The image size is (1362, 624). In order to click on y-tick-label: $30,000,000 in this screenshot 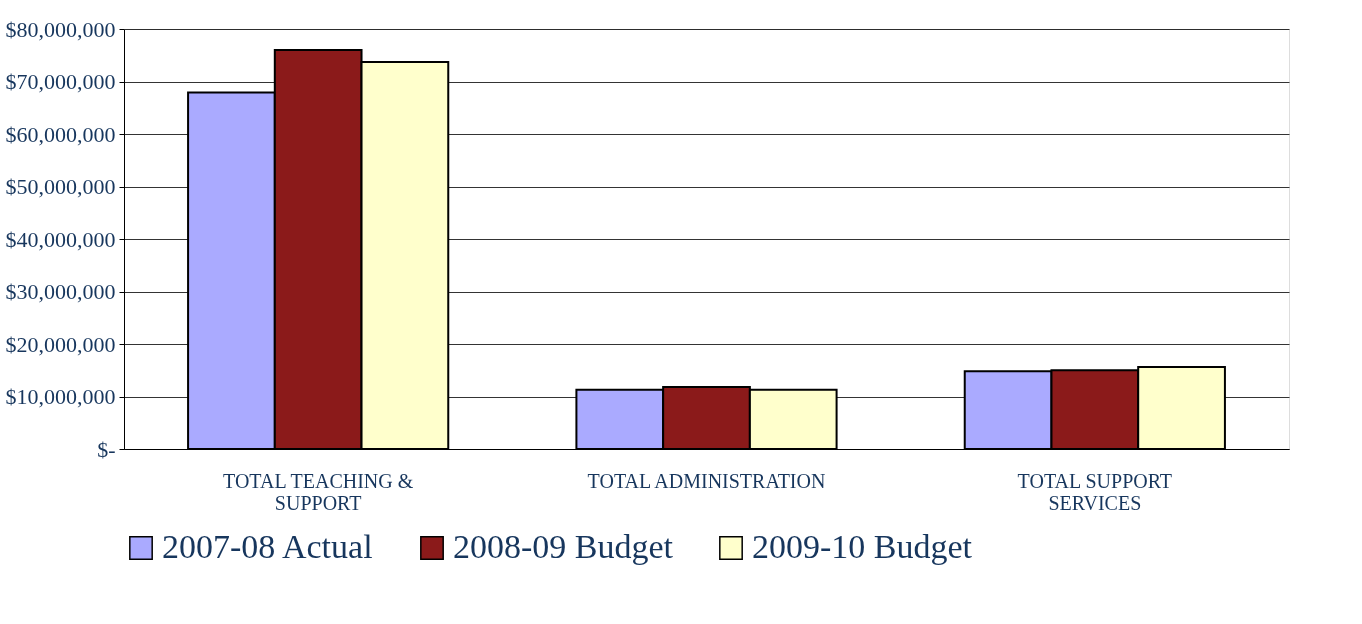, I will do `click(60, 291)`.